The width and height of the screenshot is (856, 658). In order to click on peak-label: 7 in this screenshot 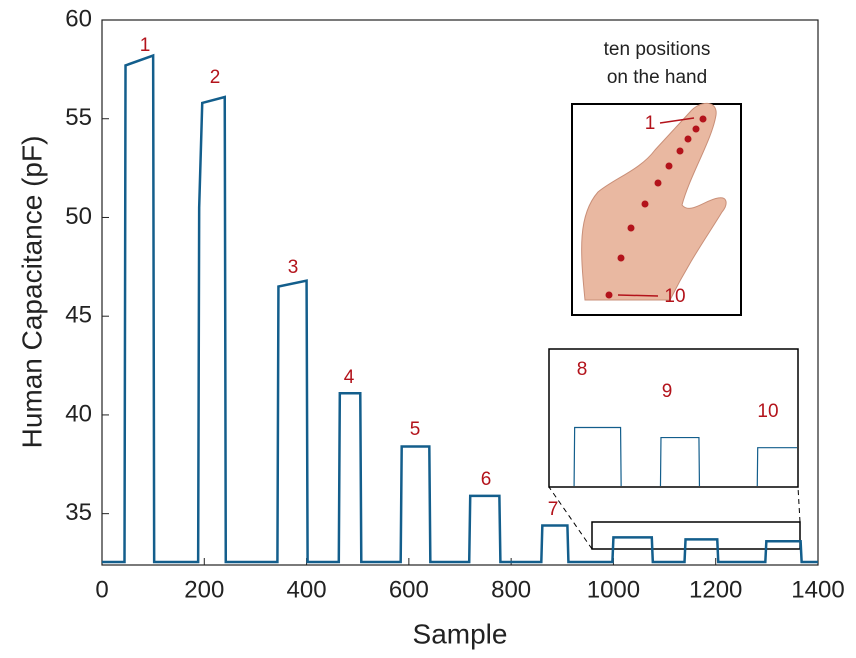, I will do `click(553, 509)`.